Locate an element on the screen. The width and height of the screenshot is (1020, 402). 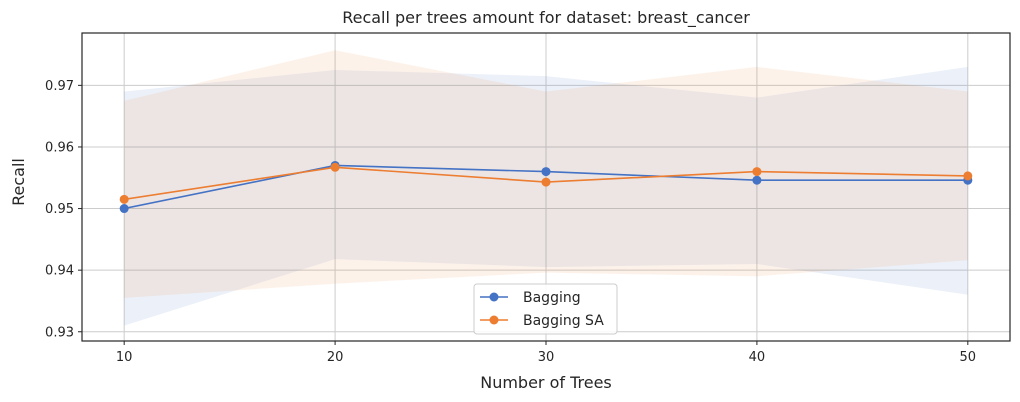
series-points is located at coordinates (546, 187).